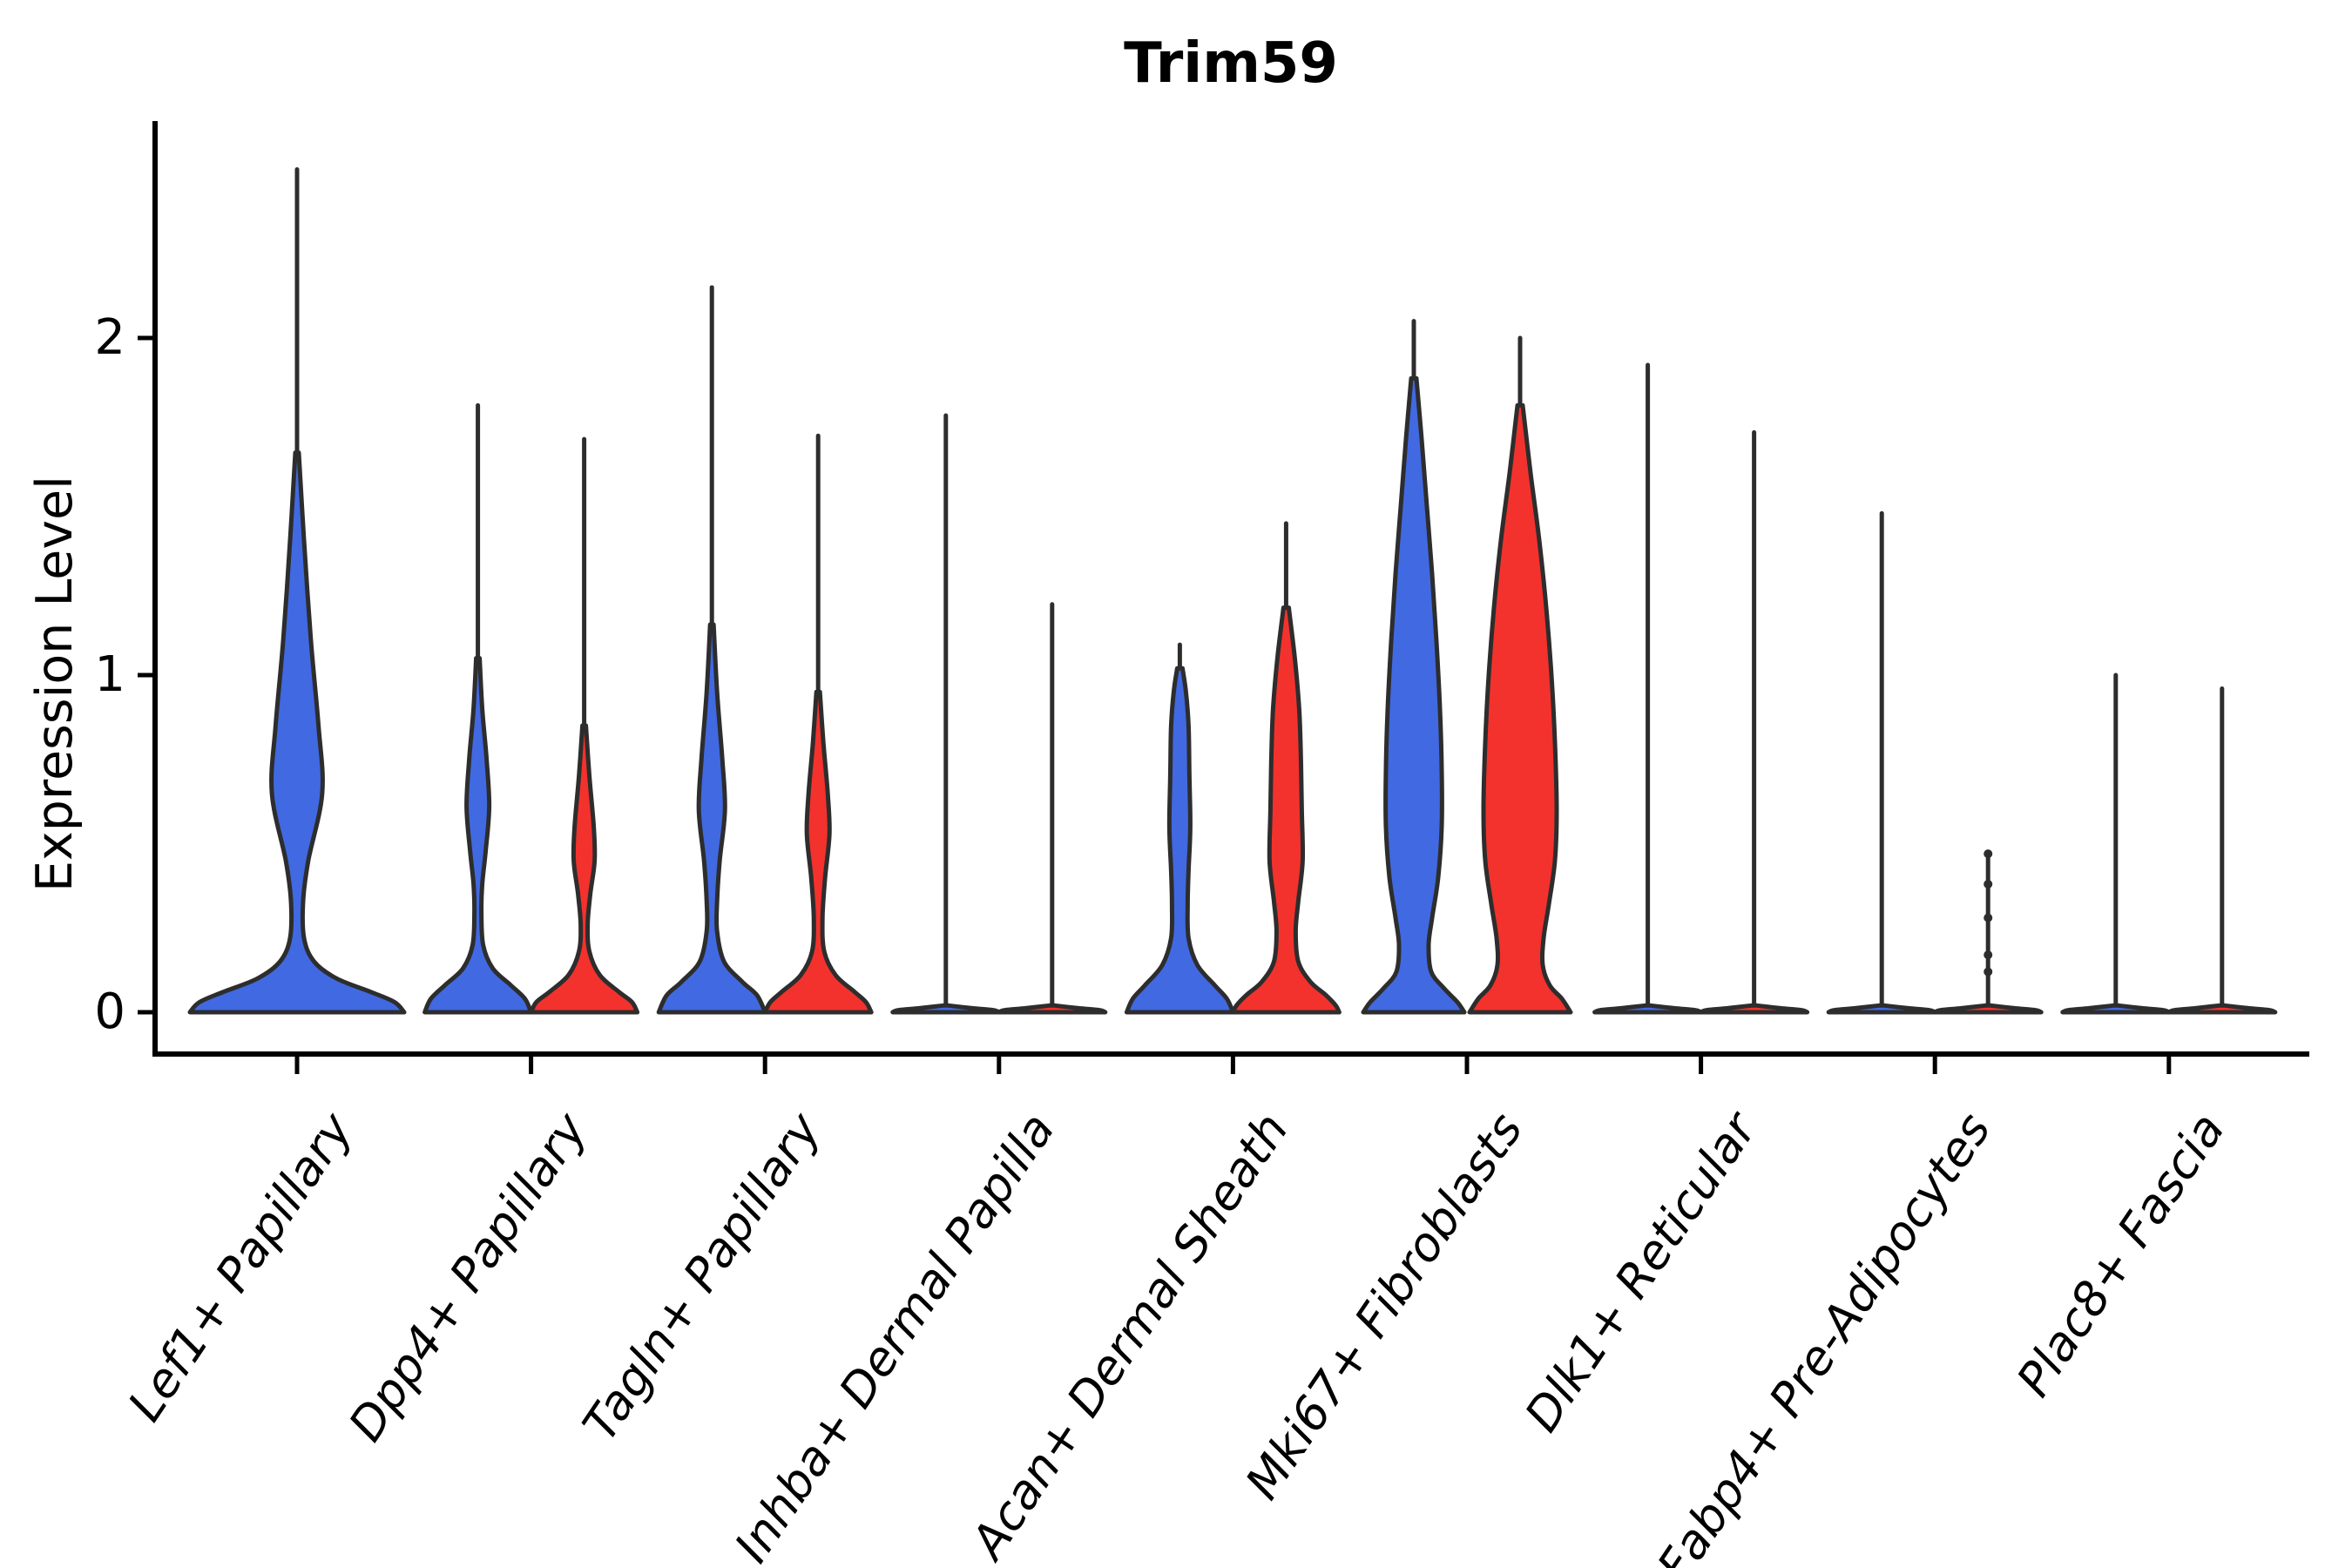 Image resolution: width=2352 pixels, height=1568 pixels. I want to click on violin-6-red, so click(1754, 1009).